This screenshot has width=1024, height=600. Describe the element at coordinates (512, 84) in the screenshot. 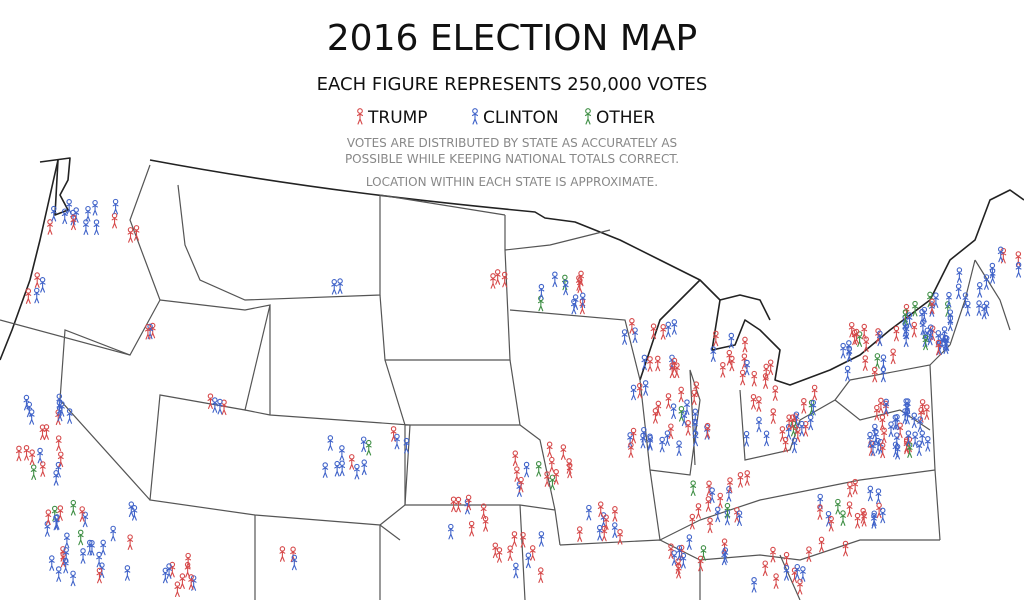

I see `subtitle: EACH FIGURE REPRESENTS 250,000 VOTES` at that location.